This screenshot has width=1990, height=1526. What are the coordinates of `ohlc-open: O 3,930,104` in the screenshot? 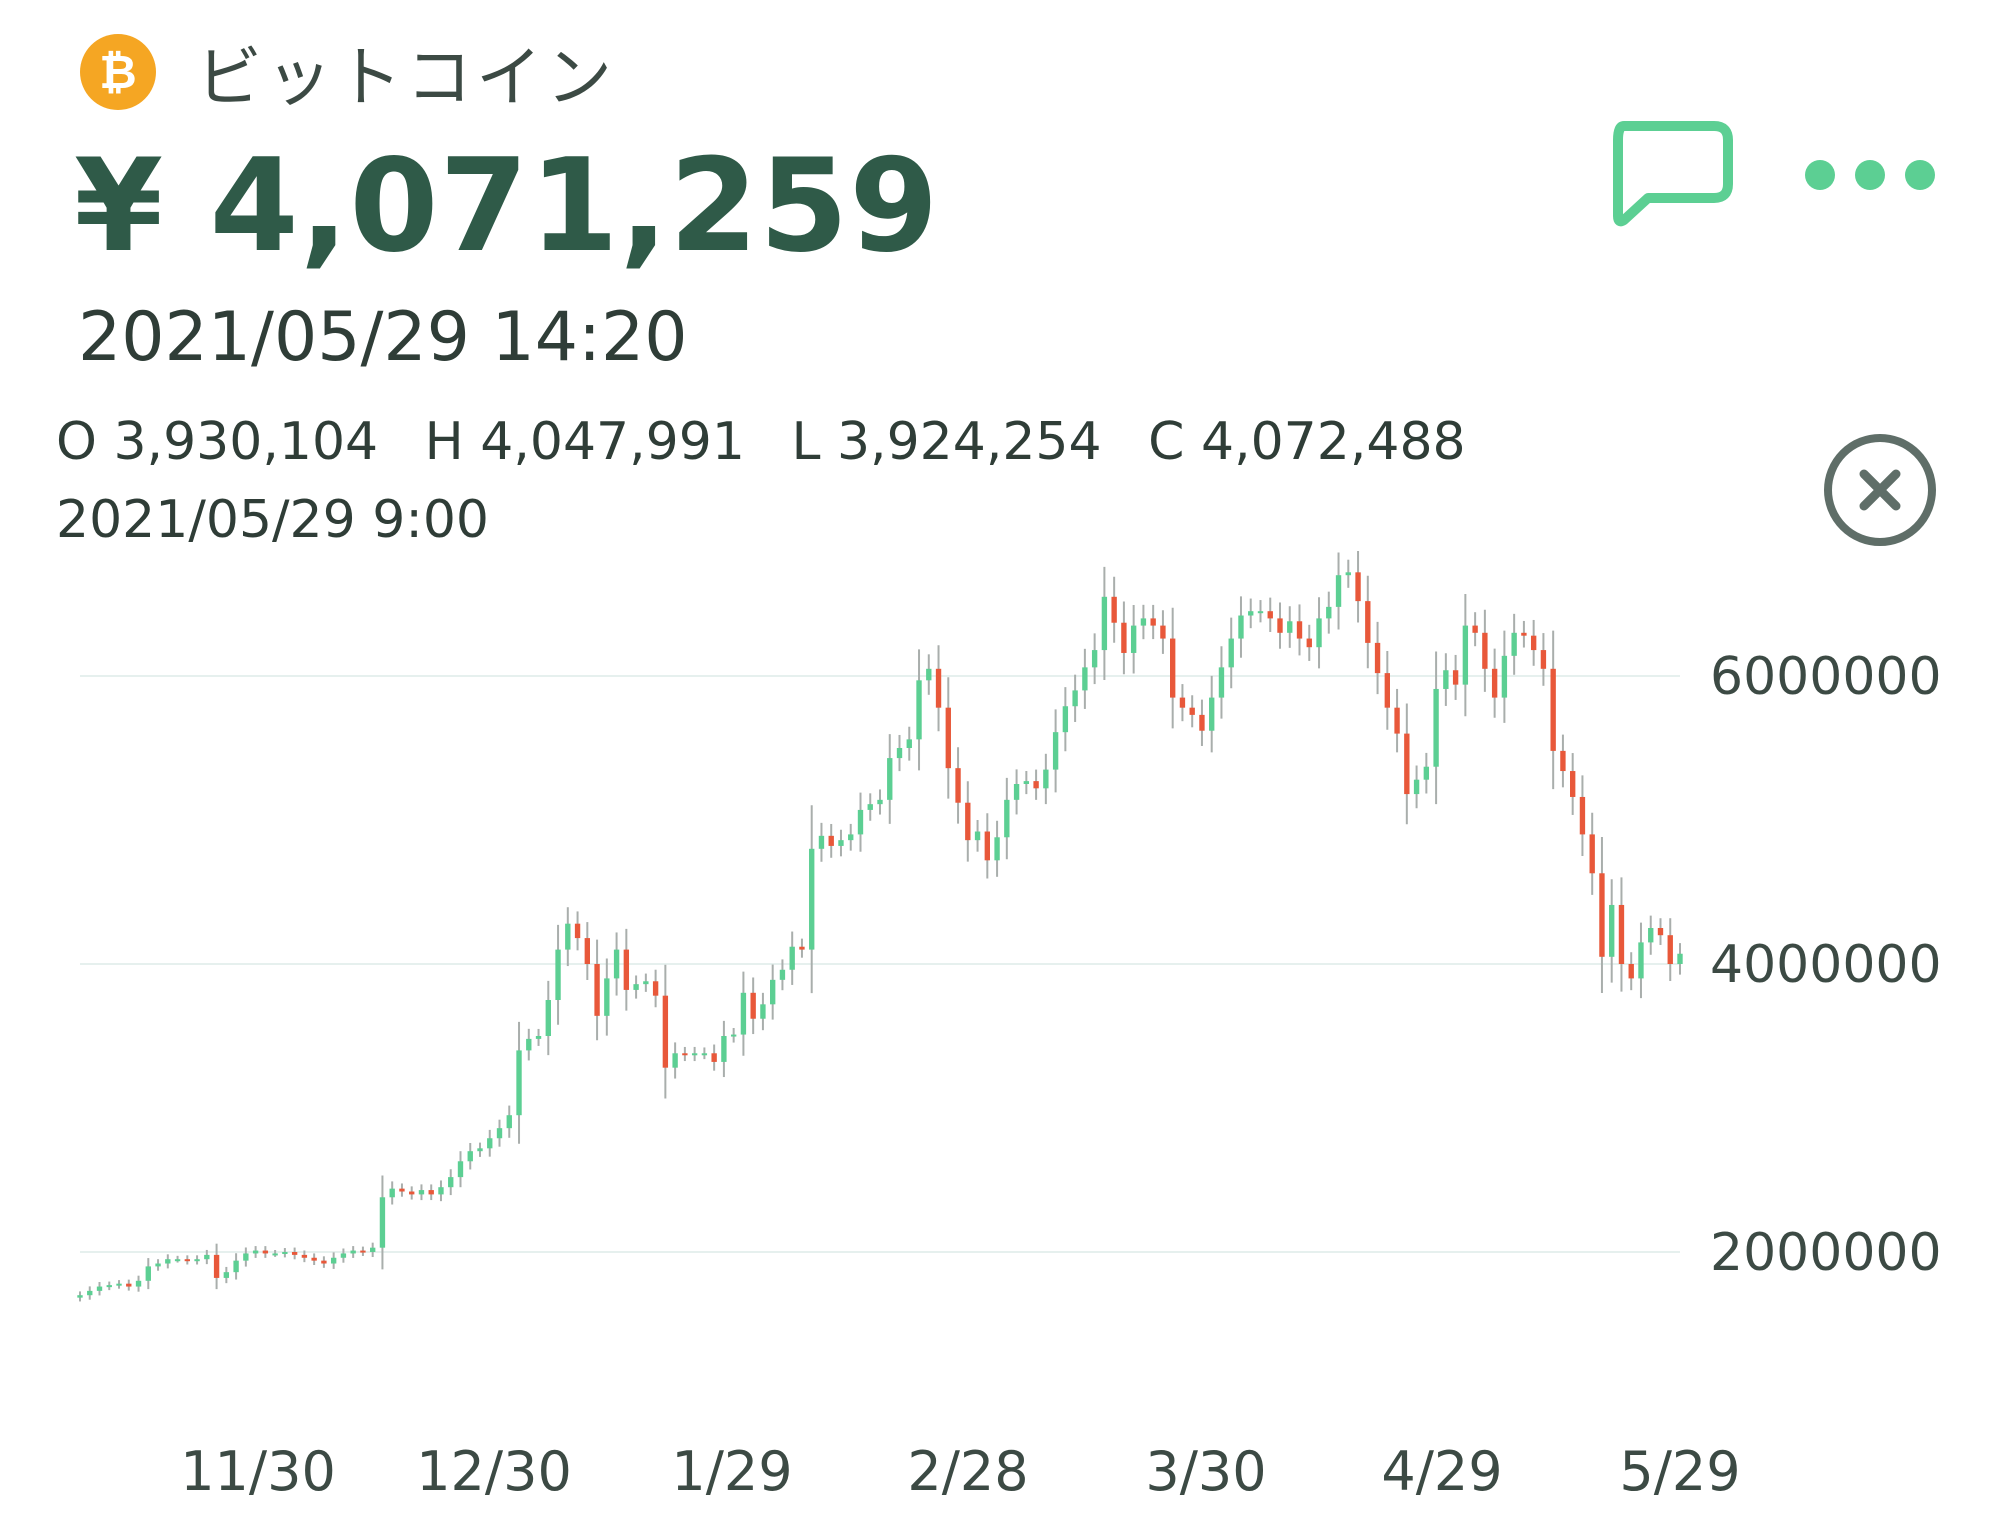 It's located at (217, 442).